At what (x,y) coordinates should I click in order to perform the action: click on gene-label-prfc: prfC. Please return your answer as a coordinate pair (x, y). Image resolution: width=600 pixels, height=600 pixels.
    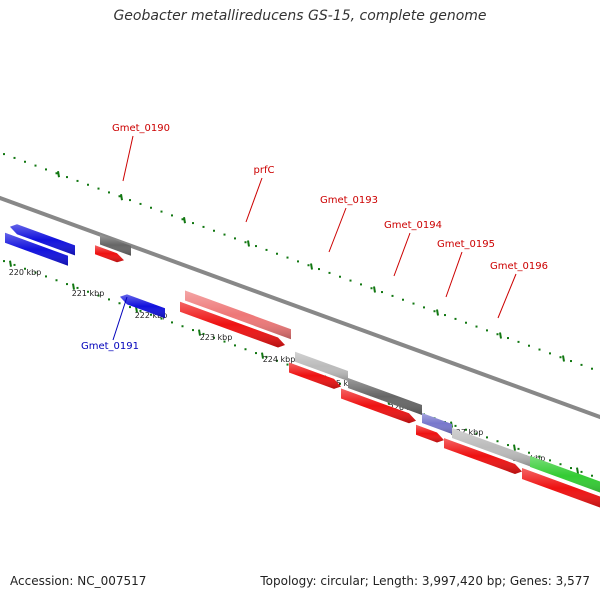
    Looking at the image, I should click on (264, 170).